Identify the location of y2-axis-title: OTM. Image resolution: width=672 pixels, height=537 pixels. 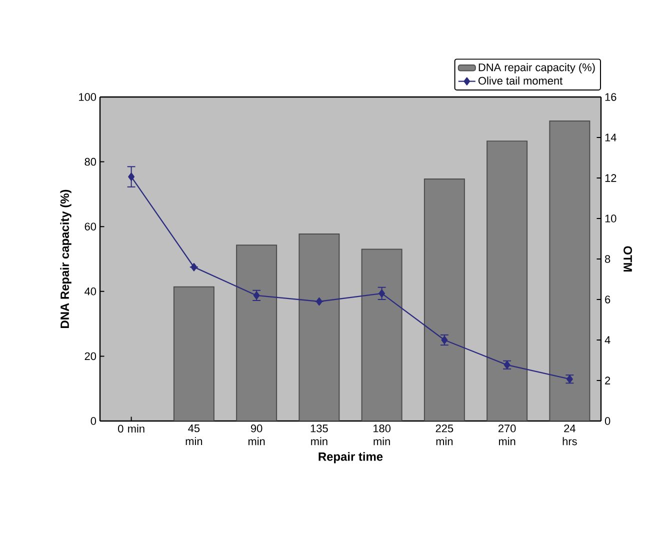
(628, 259).